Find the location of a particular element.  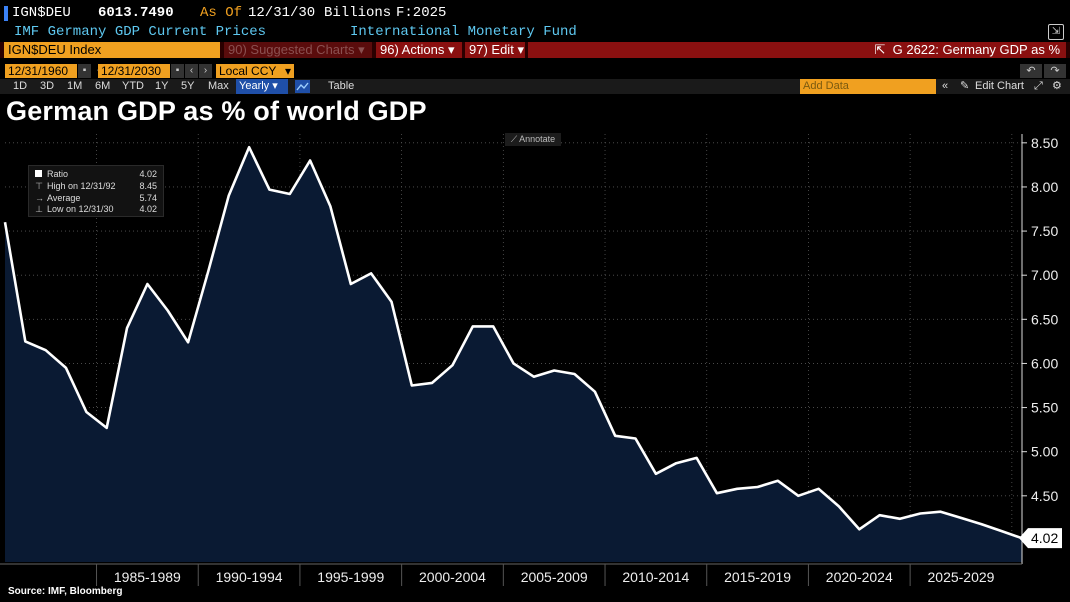

legend-ratio-value: 4.02 is located at coordinates (148, 174).